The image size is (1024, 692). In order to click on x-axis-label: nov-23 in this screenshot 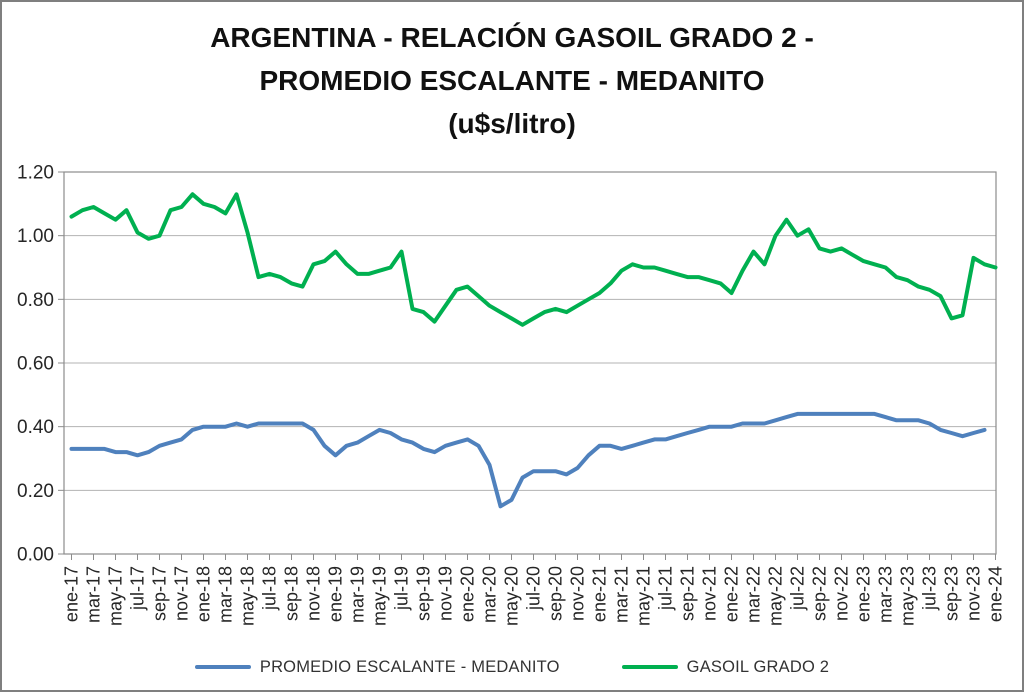, I will do `click(974, 593)`.